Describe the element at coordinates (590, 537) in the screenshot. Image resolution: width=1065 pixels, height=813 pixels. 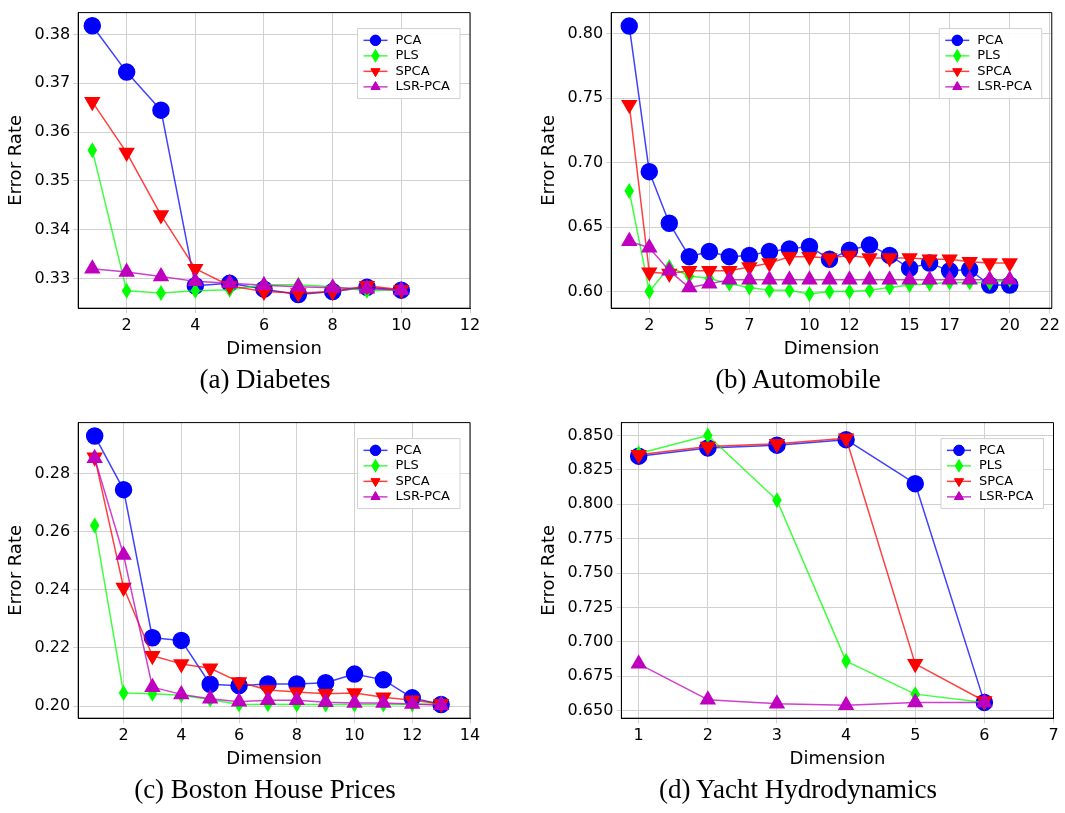
I see `y-tick-label: 0.775` at that location.